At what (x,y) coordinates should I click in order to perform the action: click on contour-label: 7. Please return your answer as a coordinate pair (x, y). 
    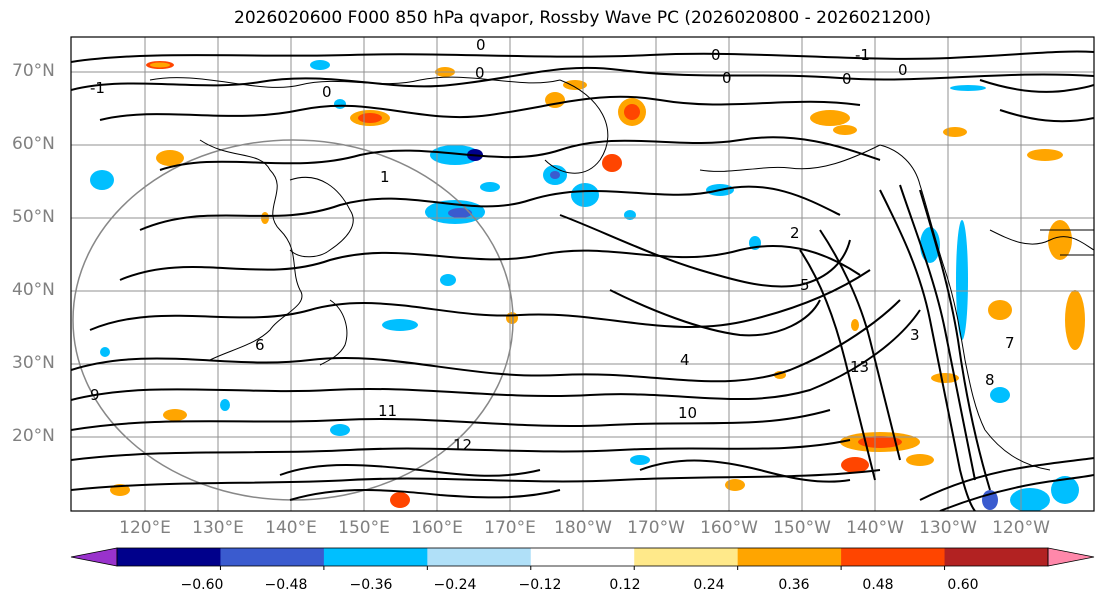
    Looking at the image, I should click on (1010, 343).